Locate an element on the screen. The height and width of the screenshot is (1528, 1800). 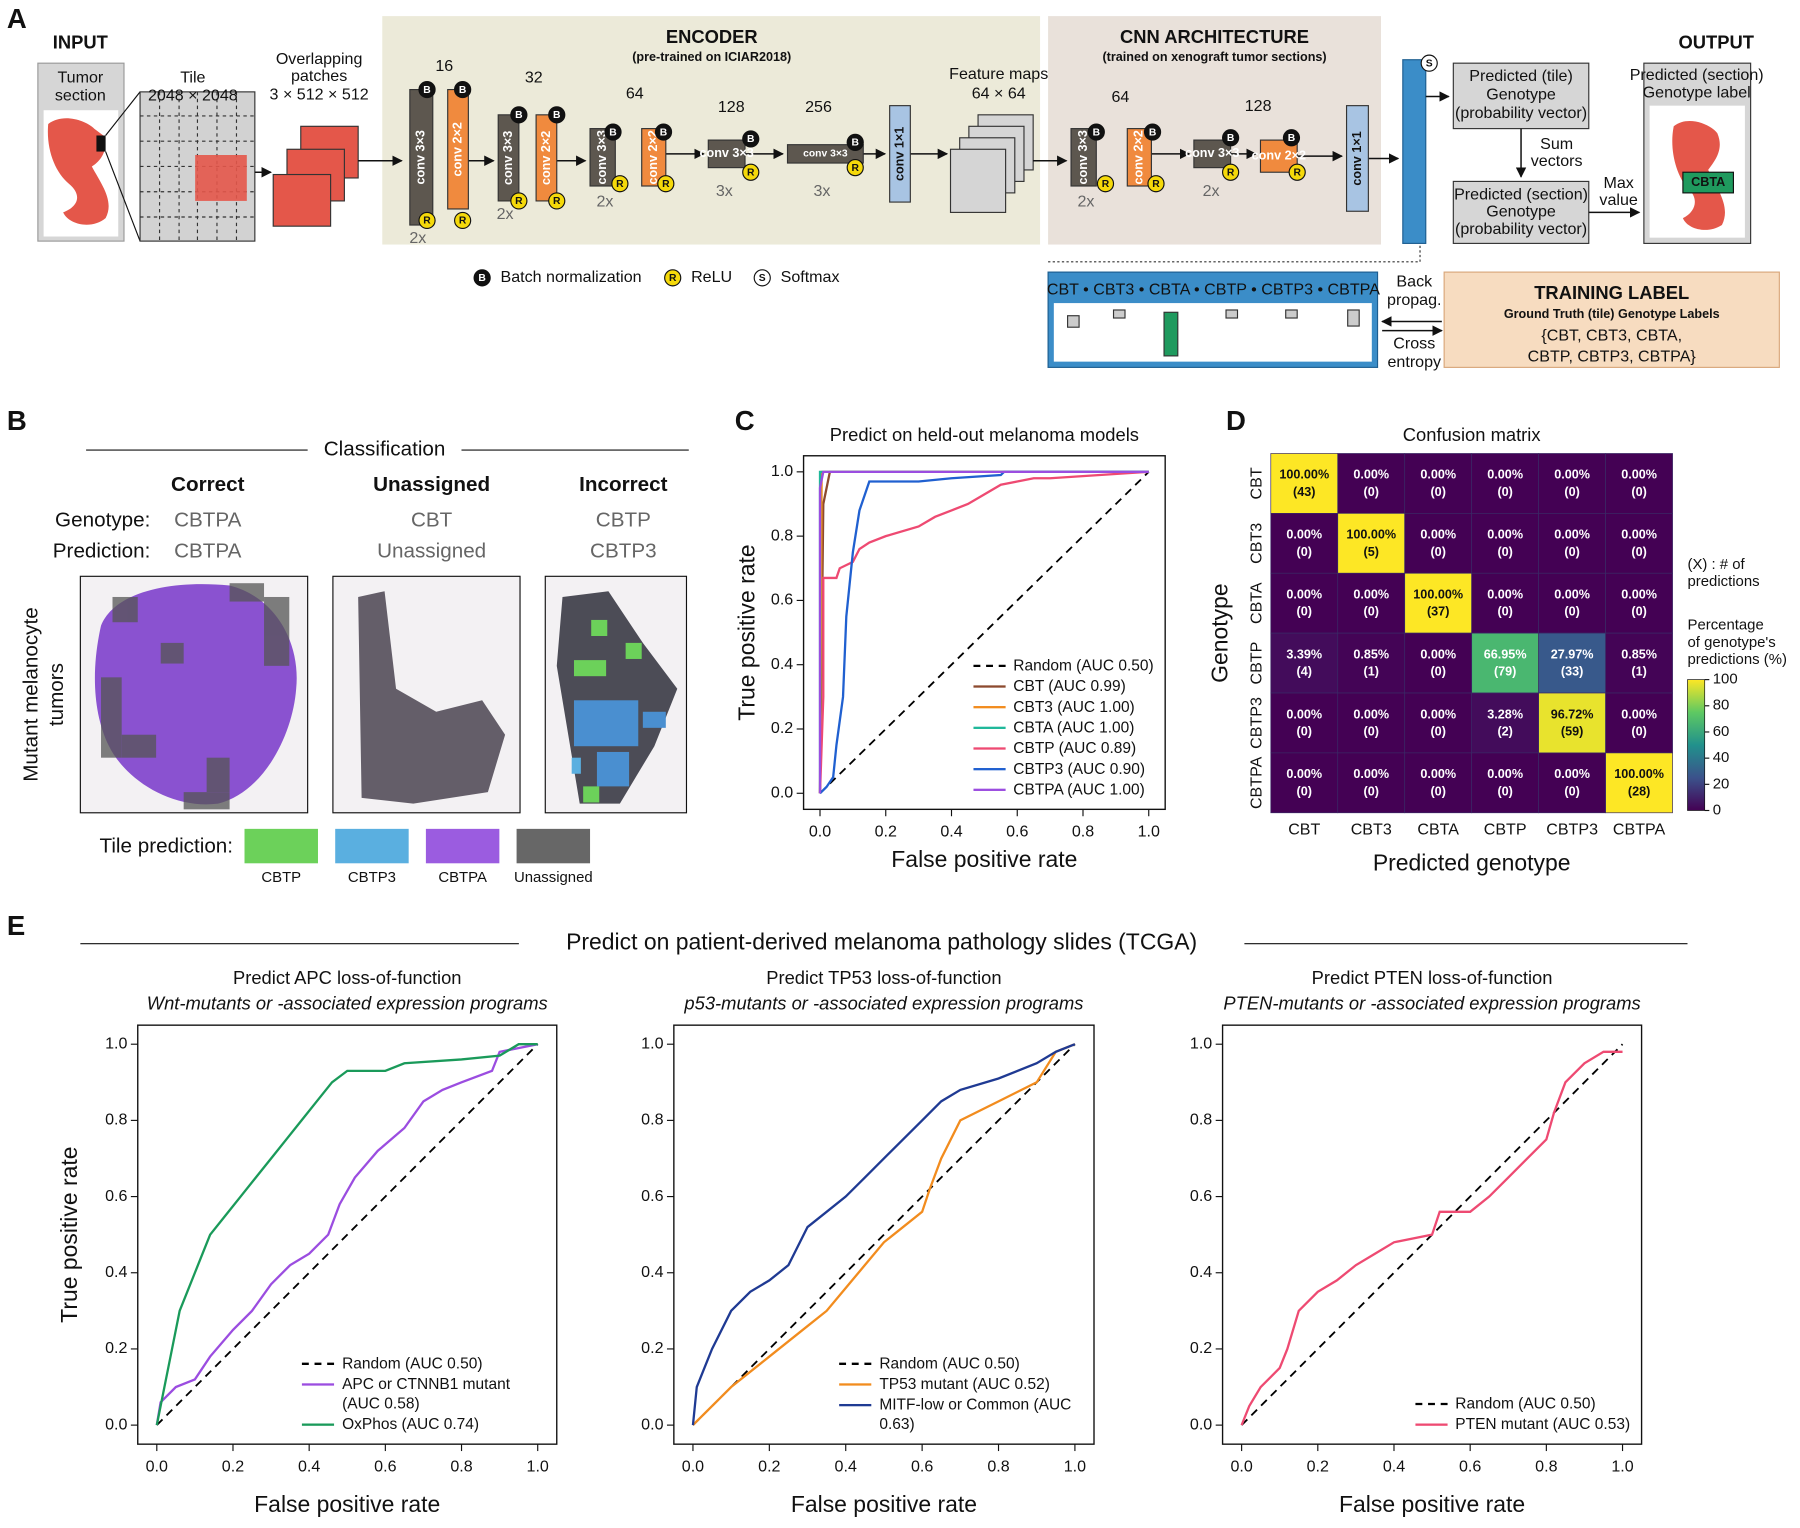
legend-label: APC or CTNNB1 mutant (AUC 0.58) is located at coordinates (426, 1394).